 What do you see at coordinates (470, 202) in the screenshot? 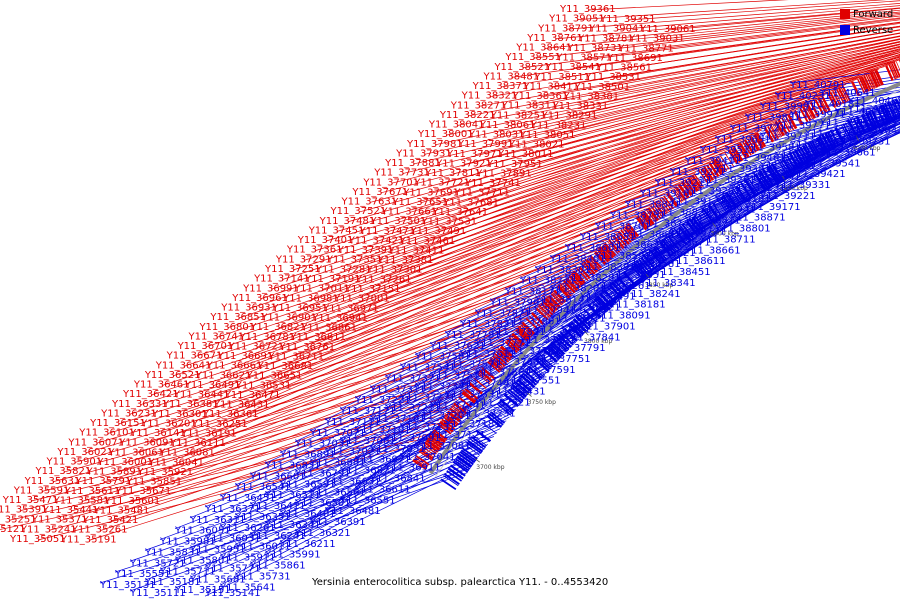
I see `forward-gene-label: Y11_37681` at bounding box center [470, 202].